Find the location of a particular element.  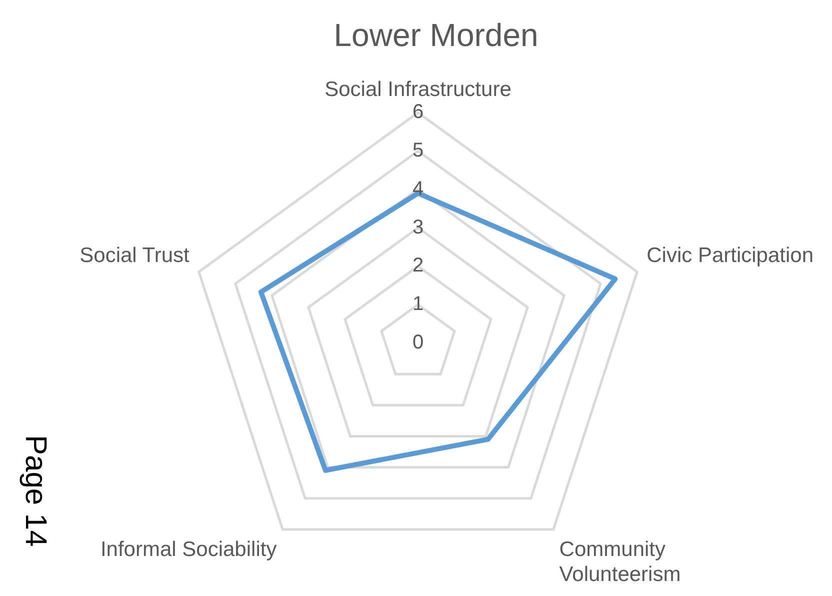

text: Page 14 is located at coordinates (35, 491).